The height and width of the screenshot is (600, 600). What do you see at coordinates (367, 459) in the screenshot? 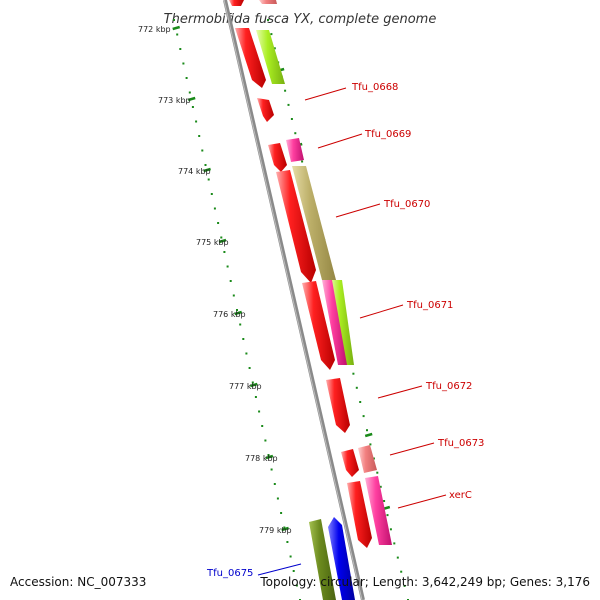
I see `gene-feature-salmon-tfu0673` at bounding box center [367, 459].